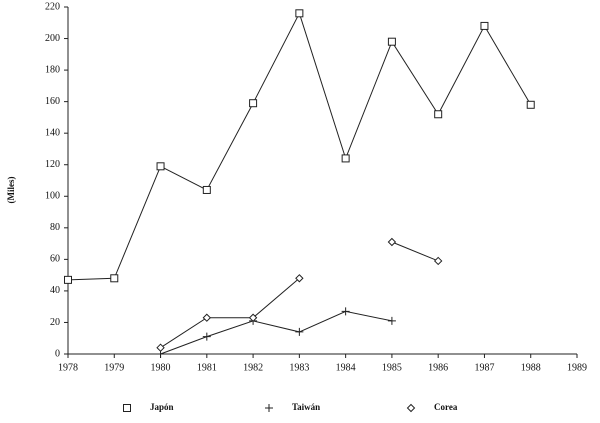  Describe the element at coordinates (52, 69) in the screenshot. I see `y-tick-label: 180` at that location.